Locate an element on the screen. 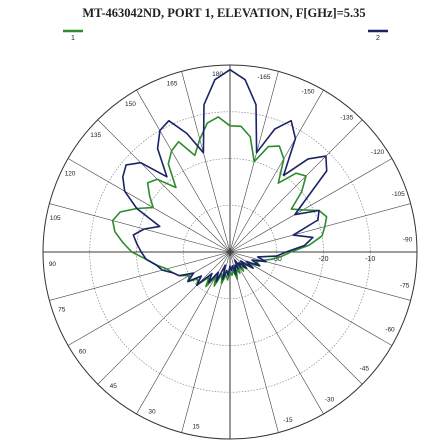 This screenshot has width=448, height=442. angle-tick-label: 75 is located at coordinates (62, 310).